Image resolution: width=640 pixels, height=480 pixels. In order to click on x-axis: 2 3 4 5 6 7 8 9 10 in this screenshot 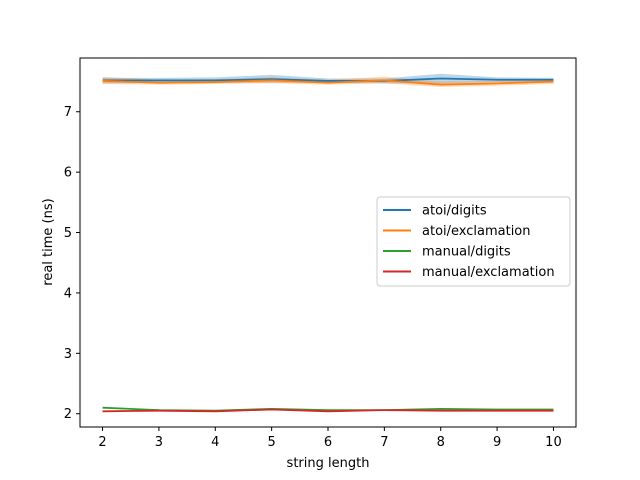, I will do `click(330, 438)`.